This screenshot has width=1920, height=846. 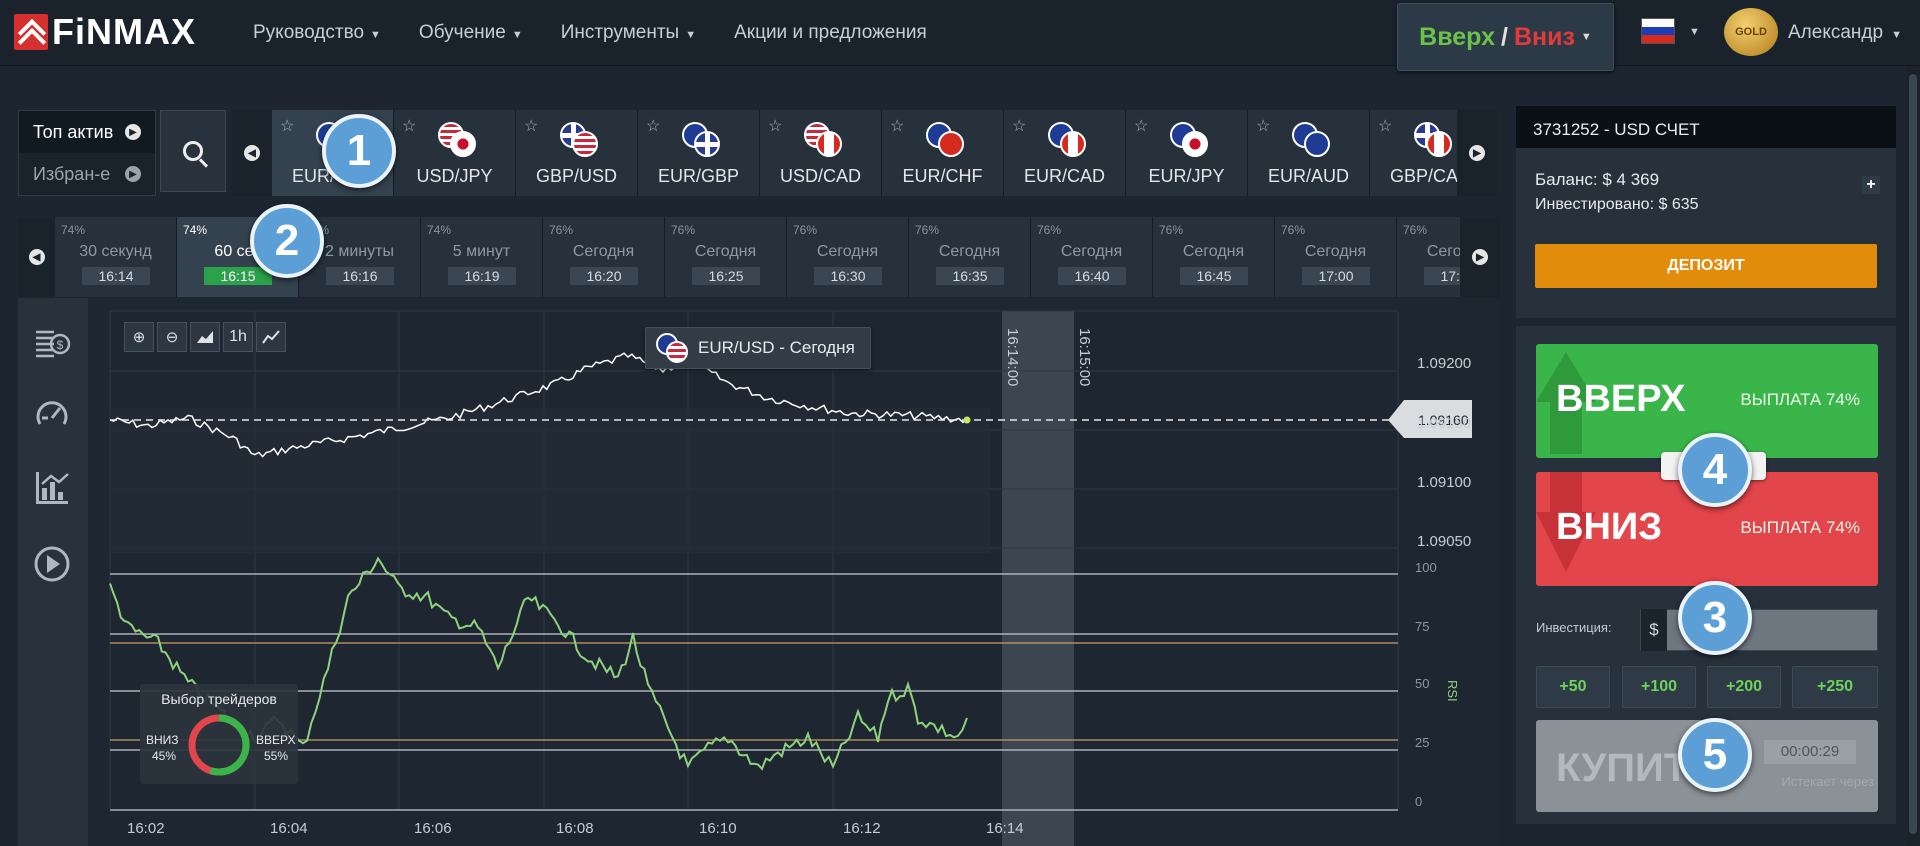 What do you see at coordinates (1505, 37) in the screenshot?
I see `trade-mode-switch: Вверх / Вниз ▼` at bounding box center [1505, 37].